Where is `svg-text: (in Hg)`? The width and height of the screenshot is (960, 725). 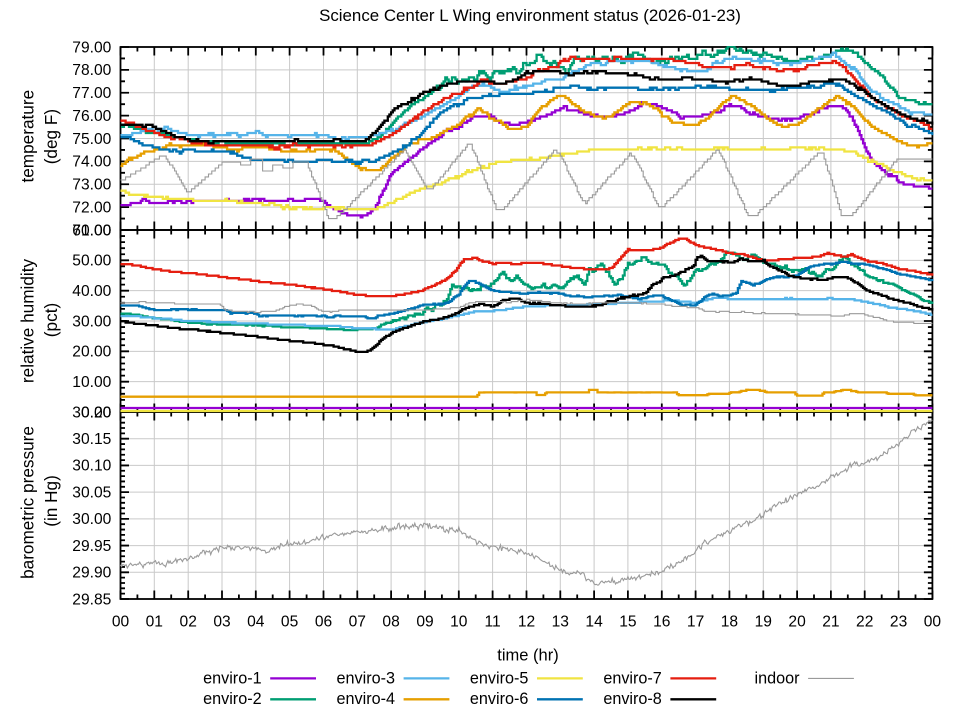 svg-text: (in Hg) is located at coordinates (51, 501).